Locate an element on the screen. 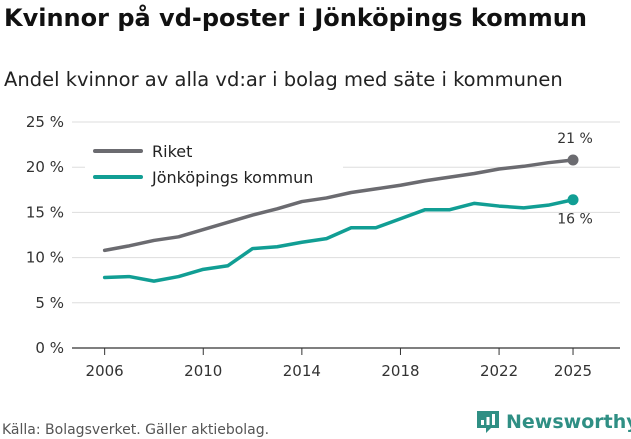  brand-logo: Newsworthy is located at coordinates (553, 422).